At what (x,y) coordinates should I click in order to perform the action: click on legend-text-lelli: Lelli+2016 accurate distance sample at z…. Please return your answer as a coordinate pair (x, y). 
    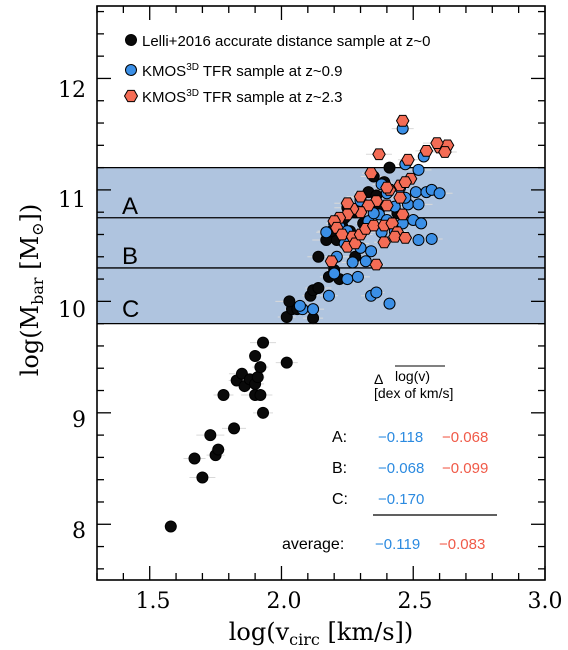
    Looking at the image, I should click on (286, 41).